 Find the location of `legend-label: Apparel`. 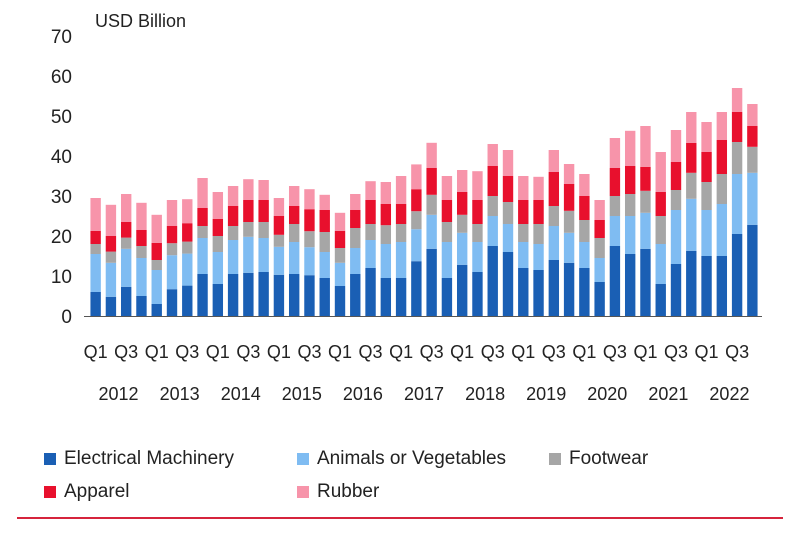

legend-label: Apparel is located at coordinates (97, 491).